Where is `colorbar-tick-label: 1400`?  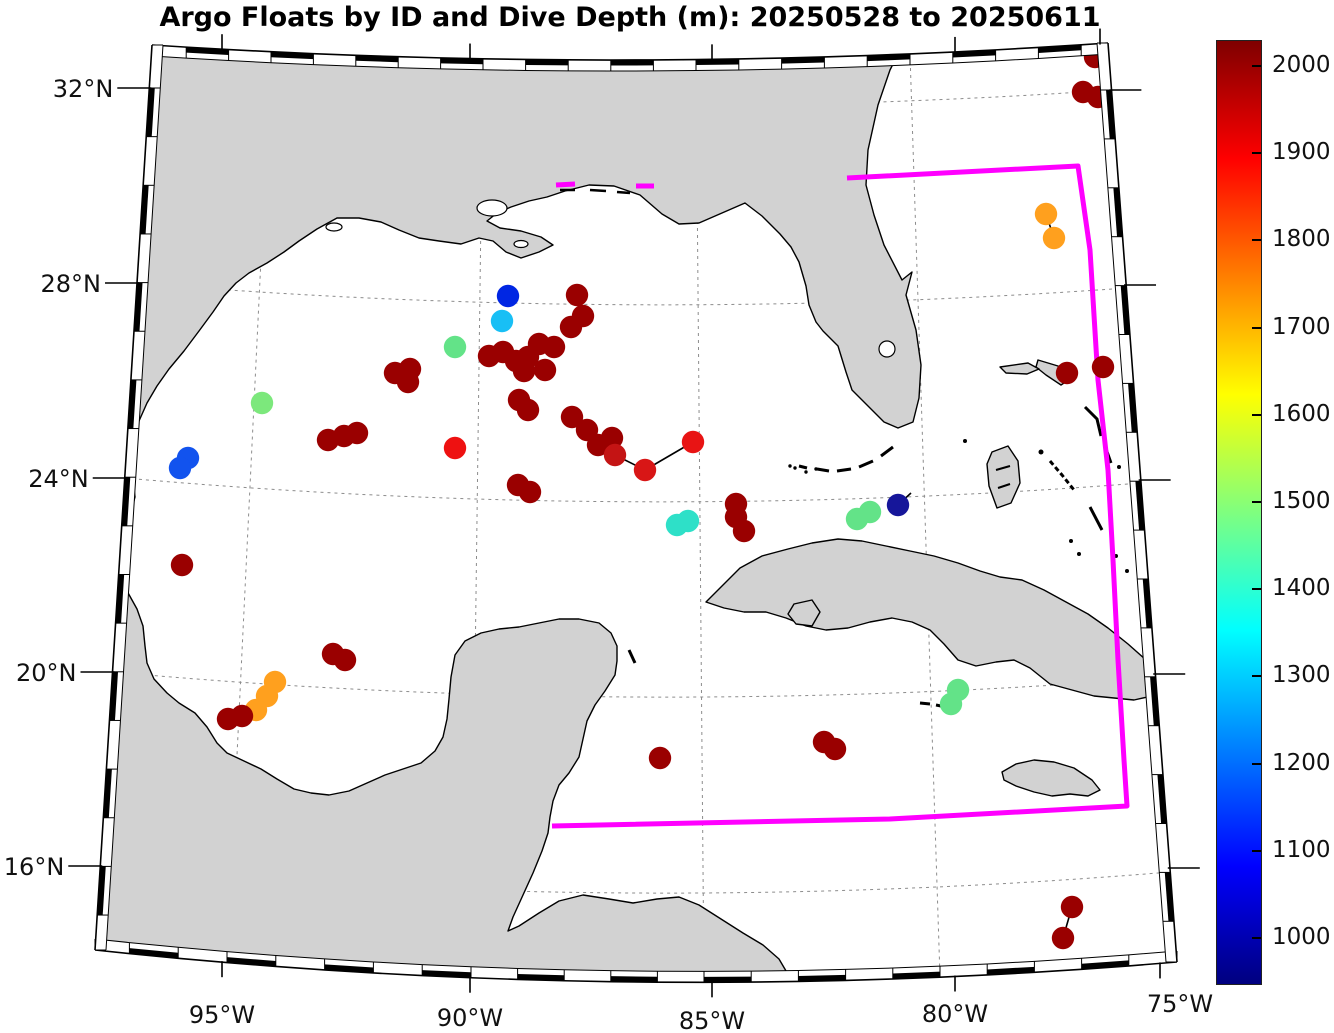
colorbar-tick-label: 1400 is located at coordinates (1301, 588).